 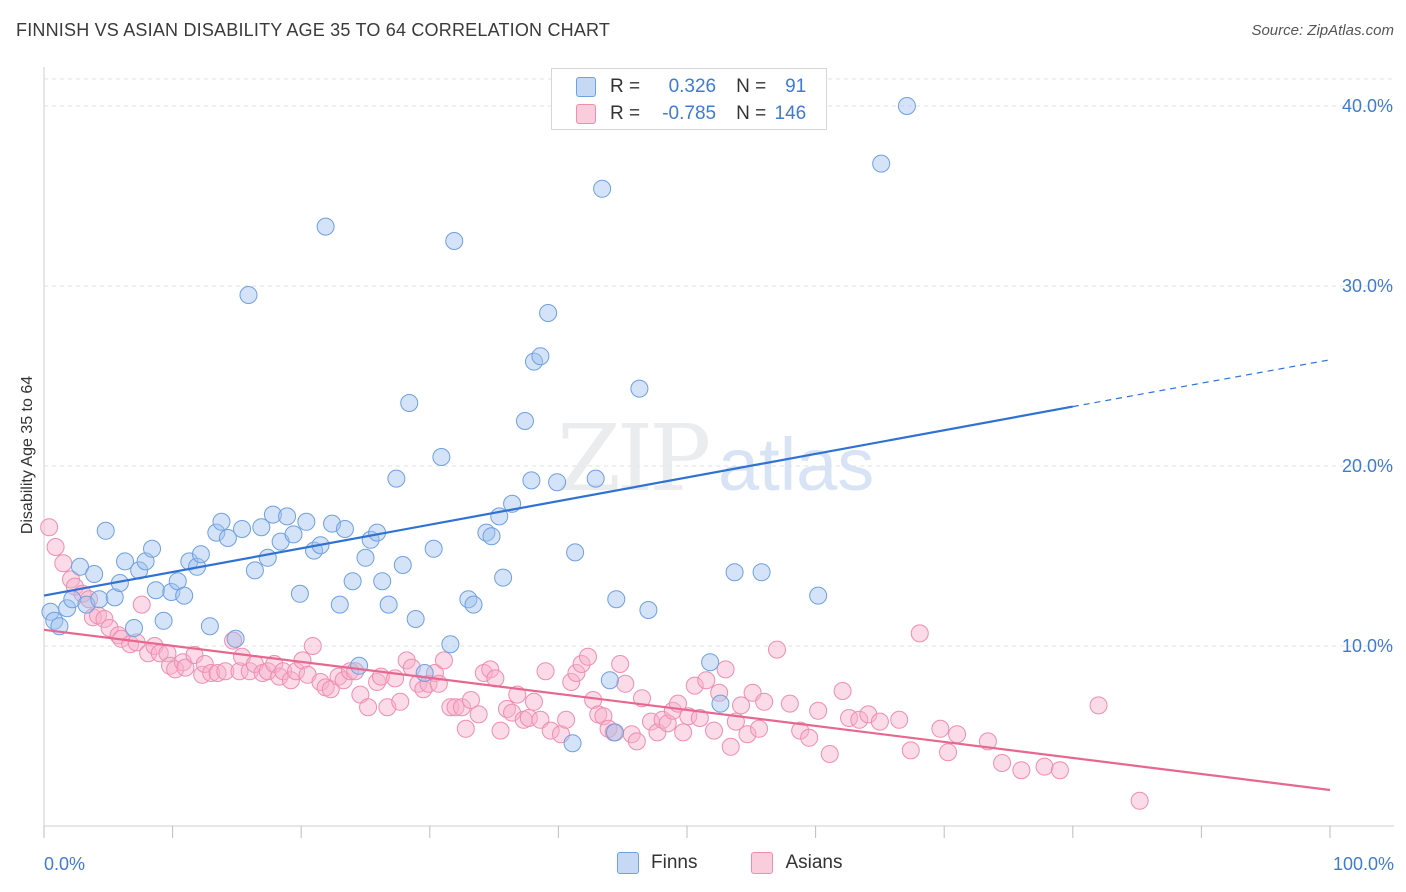 What do you see at coordinates (1367, 106) in the screenshot?
I see `y-tick-label: 40.0%` at bounding box center [1367, 106].